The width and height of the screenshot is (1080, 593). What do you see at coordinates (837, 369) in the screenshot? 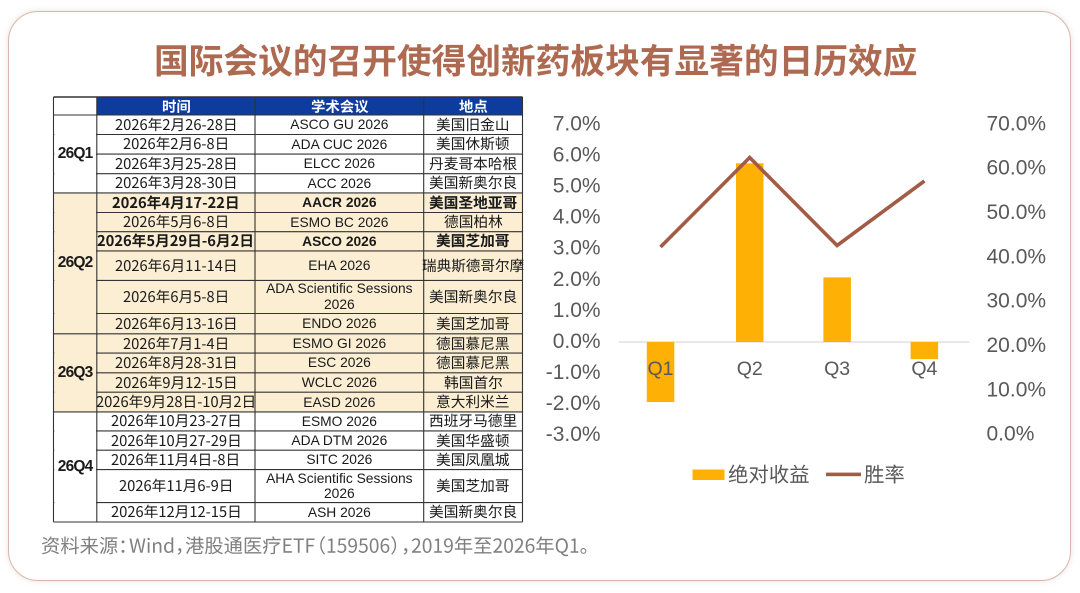
I see `svg-text: Q3` at bounding box center [837, 369].